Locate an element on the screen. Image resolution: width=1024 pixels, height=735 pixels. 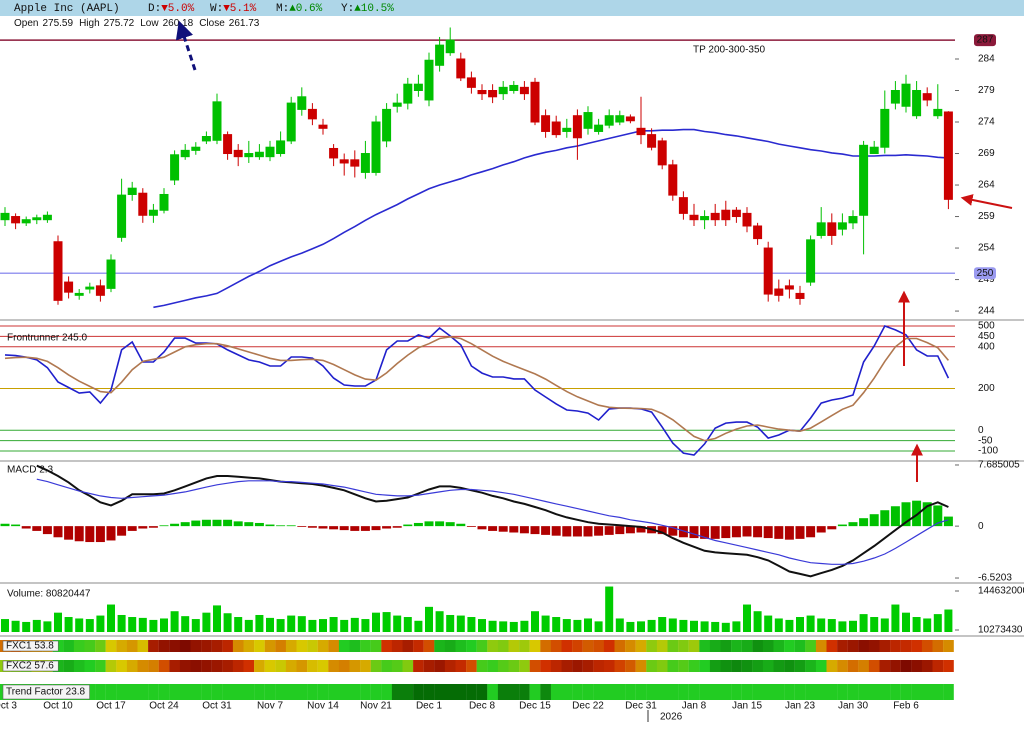
heat-label: Trend Factor 23.8 is located at coordinates (46, 692).